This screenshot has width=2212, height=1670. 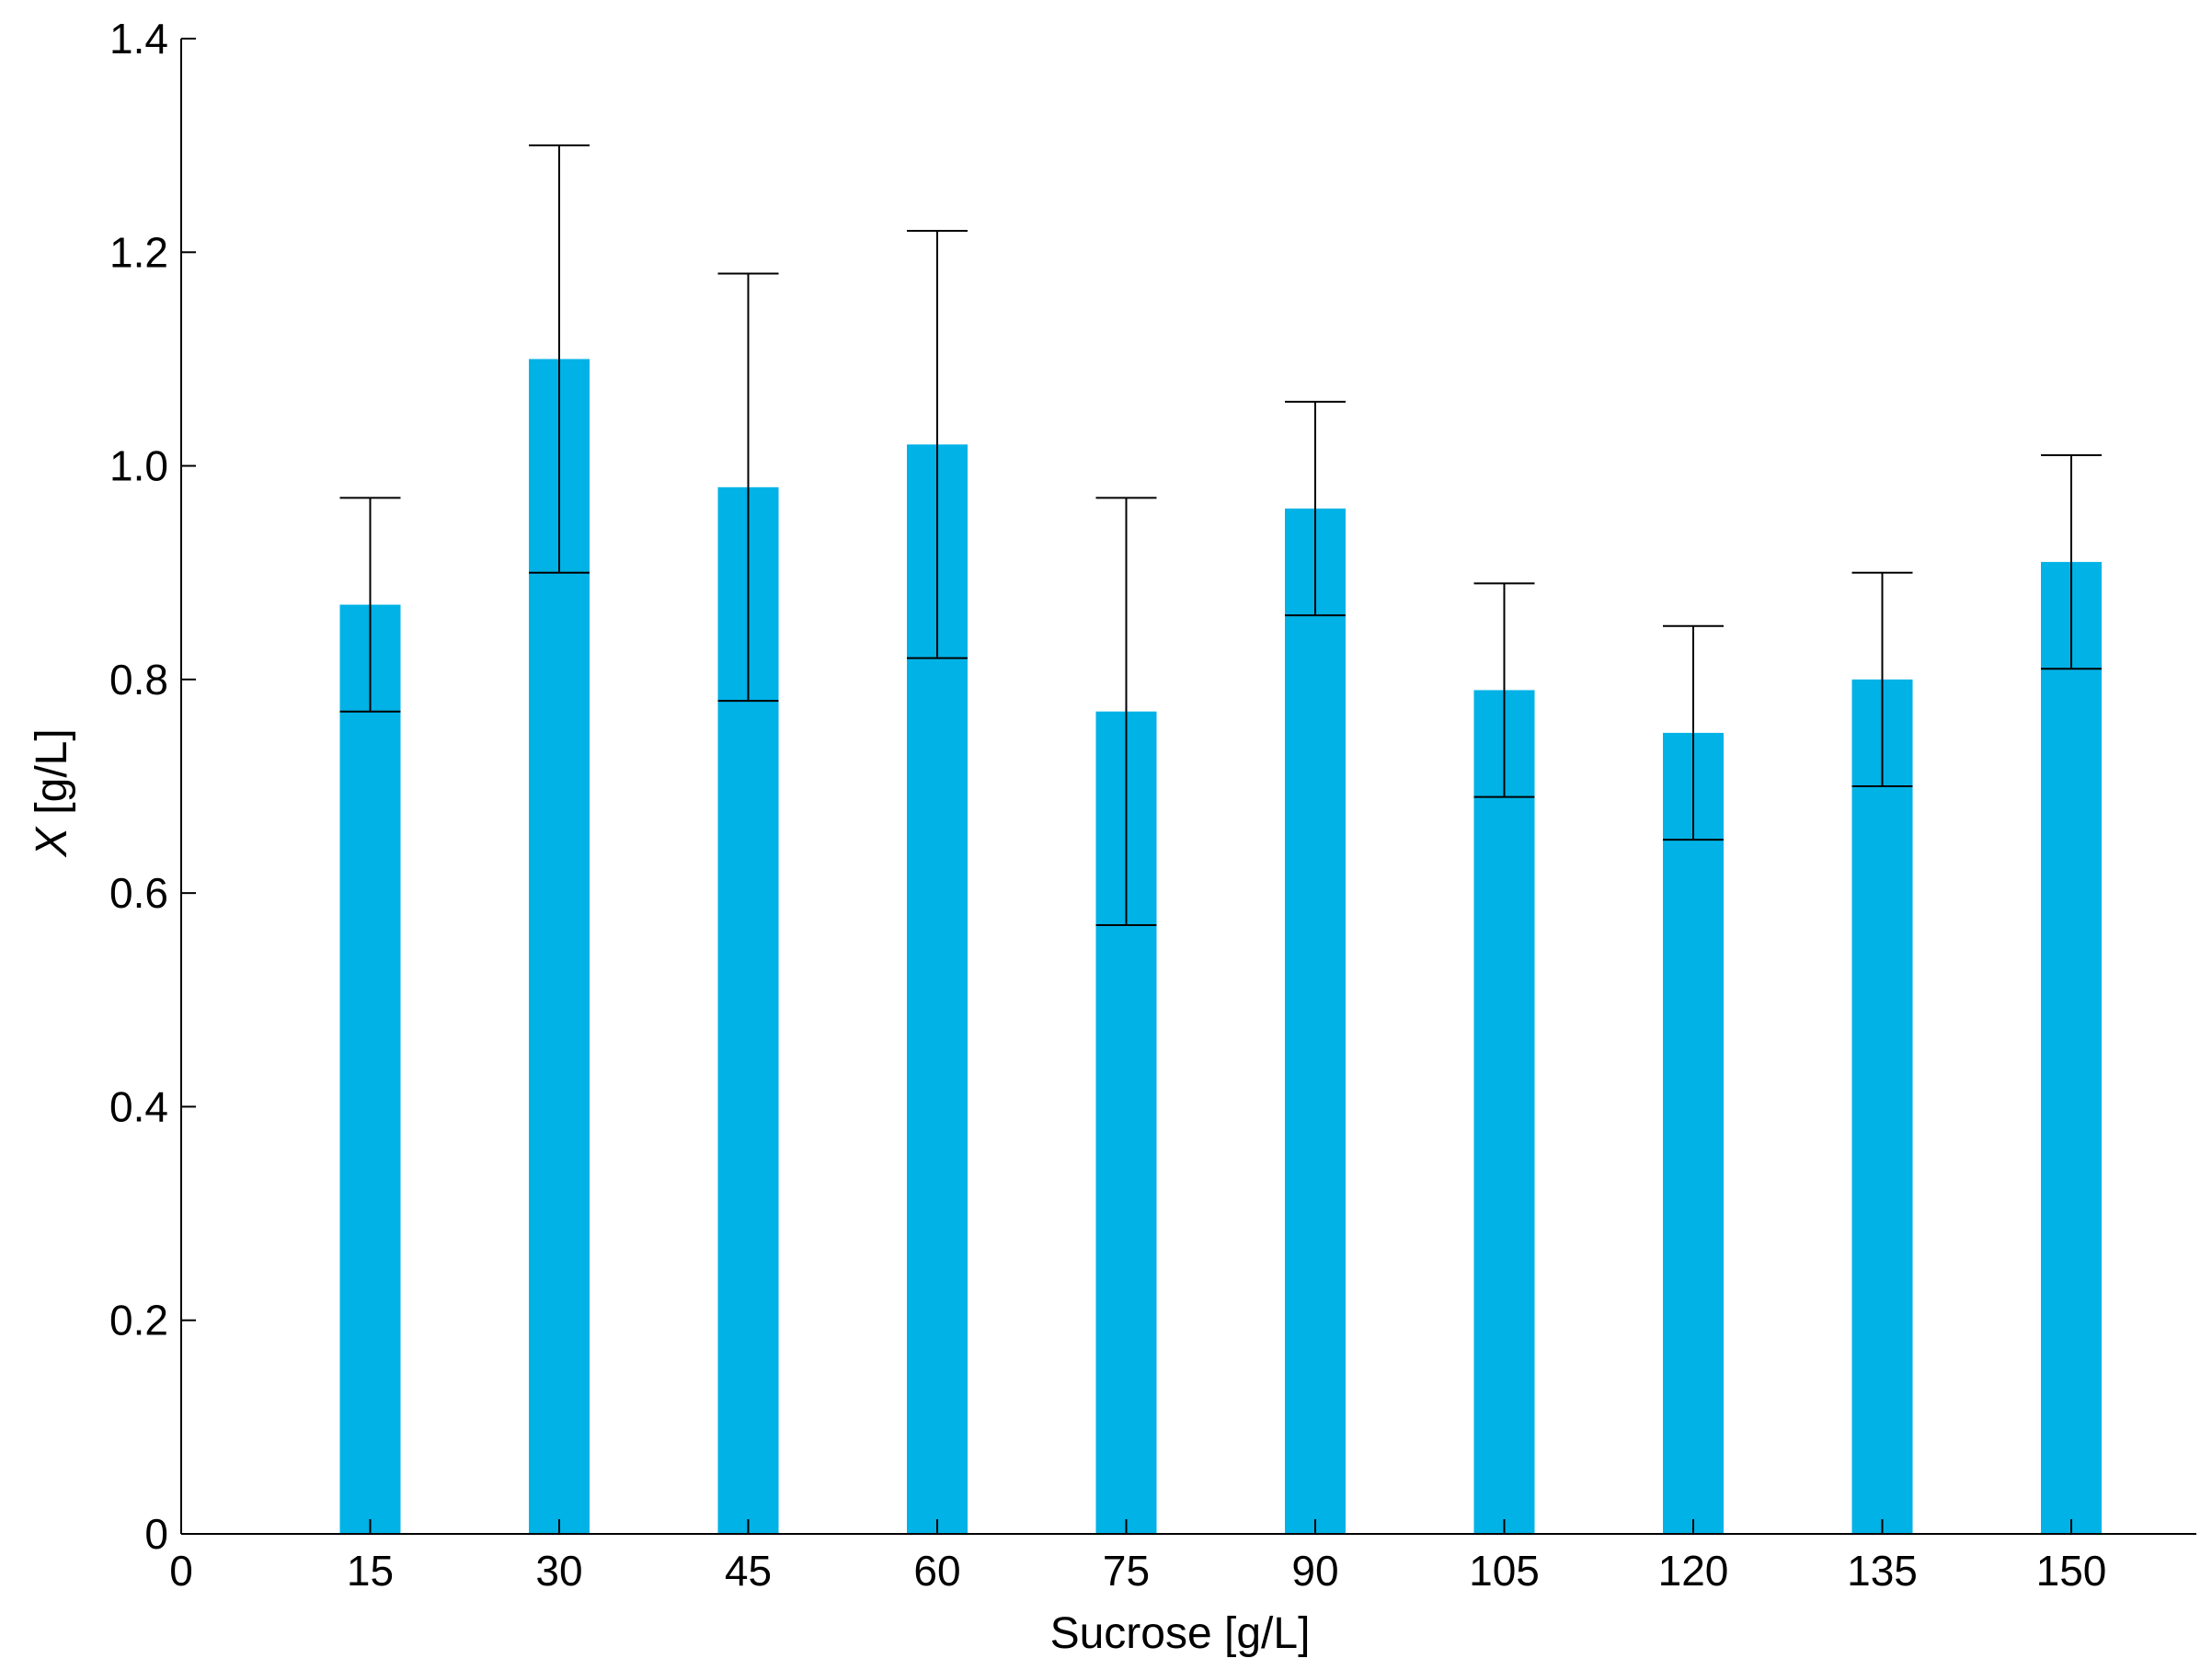 What do you see at coordinates (2072, 1571) in the screenshot?
I see `x-tick-label: 150` at bounding box center [2072, 1571].